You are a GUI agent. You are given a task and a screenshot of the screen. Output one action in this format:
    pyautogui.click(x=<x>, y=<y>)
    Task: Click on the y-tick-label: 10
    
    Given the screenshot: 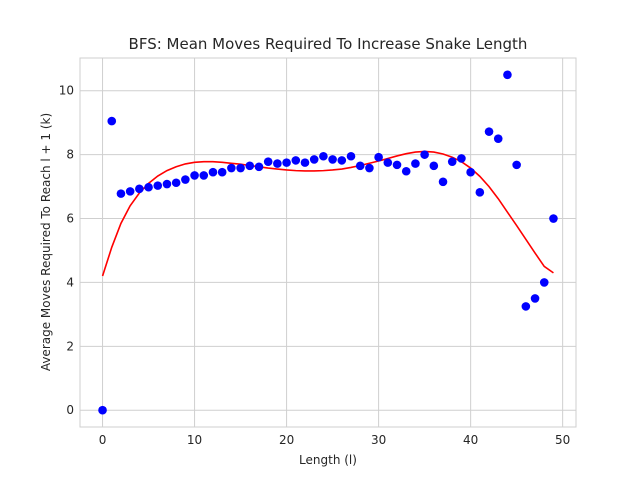 What is the action you would take?
    pyautogui.click(x=66, y=91)
    